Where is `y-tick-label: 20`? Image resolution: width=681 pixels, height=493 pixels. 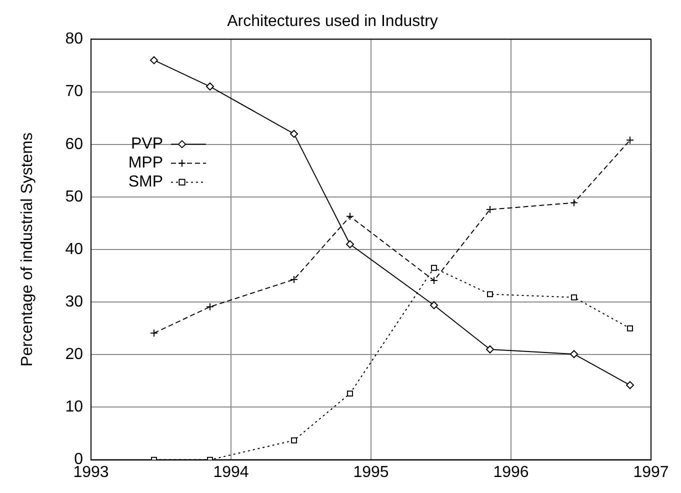
y-tick-label: 20 is located at coordinates (74, 355).